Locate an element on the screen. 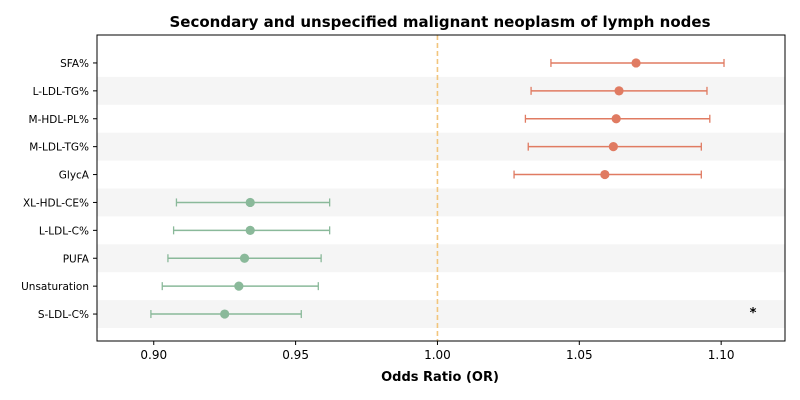  y-category-label: XL-HDL-CE% is located at coordinates (56, 203).